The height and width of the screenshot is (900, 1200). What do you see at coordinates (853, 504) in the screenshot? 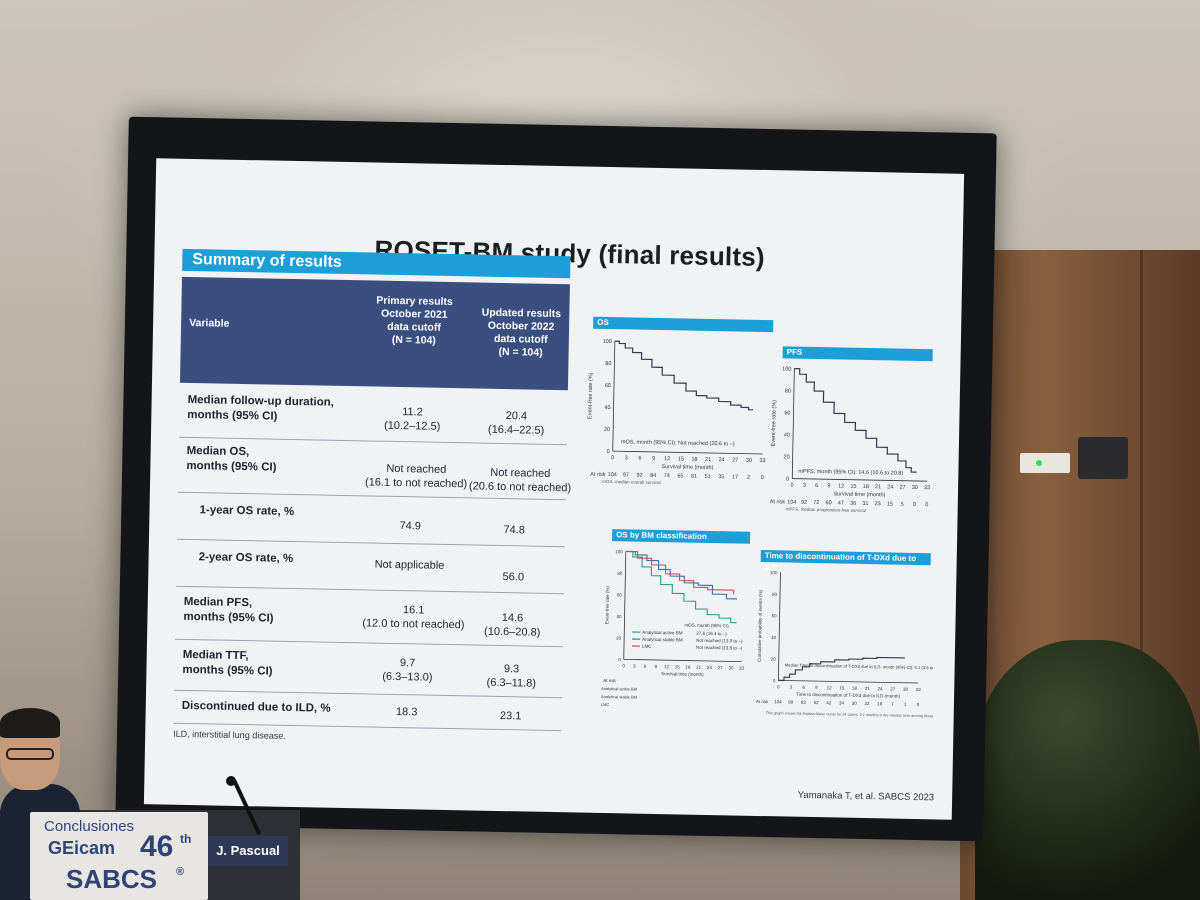
I see `pfs-at-risk-value: 36` at bounding box center [853, 504].